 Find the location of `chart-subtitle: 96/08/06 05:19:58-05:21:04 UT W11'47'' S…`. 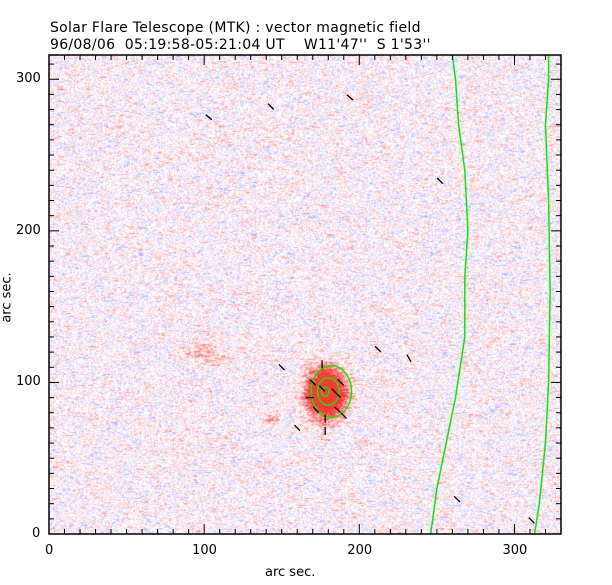

chart-subtitle: 96/08/06 05:19:58-05:21:04 UT W11'47'' S… is located at coordinates (240, 45).